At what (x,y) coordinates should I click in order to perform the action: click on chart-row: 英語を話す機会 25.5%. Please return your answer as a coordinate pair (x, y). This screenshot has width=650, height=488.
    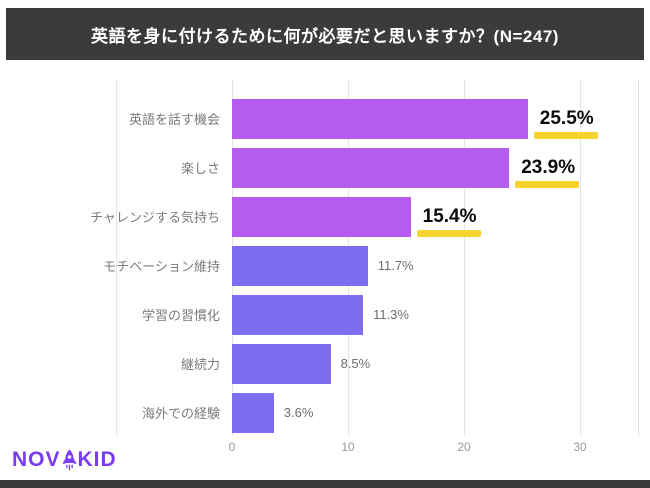
    Looking at the image, I should click on (325, 118).